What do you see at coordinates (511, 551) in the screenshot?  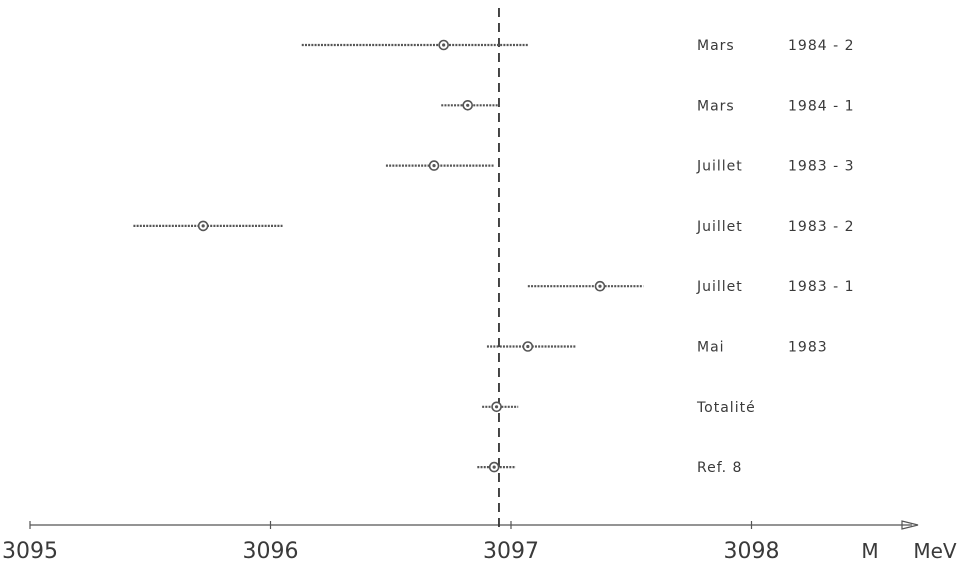 I see `x-tick-label: 3097` at bounding box center [511, 551].